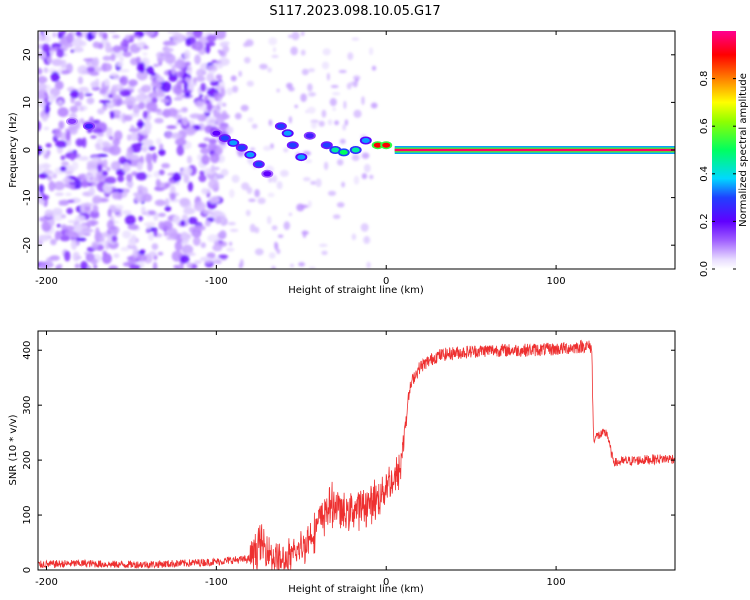 The image size is (750, 600). I want to click on y-tick-label: 300, so click(27, 405).